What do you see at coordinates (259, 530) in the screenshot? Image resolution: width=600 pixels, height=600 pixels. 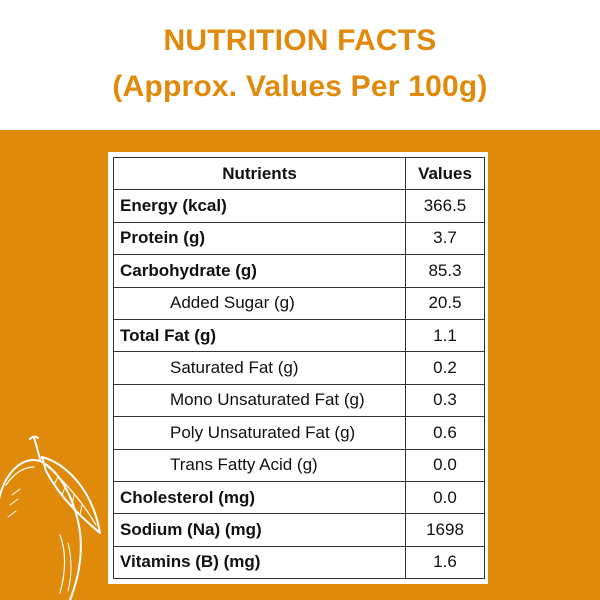 I see `nutrient-name: Sodium (Na) (mg)` at bounding box center [259, 530].